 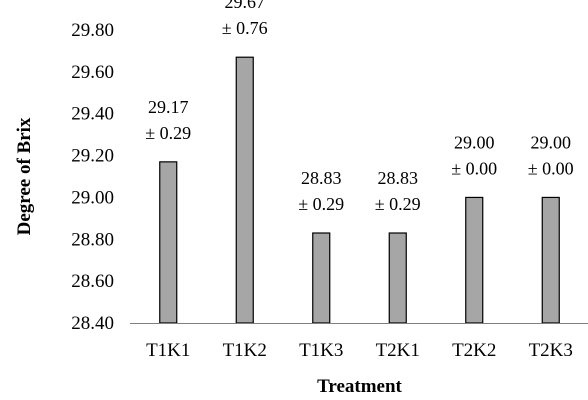 I want to click on bar-t1k2, so click(x=244, y=190).